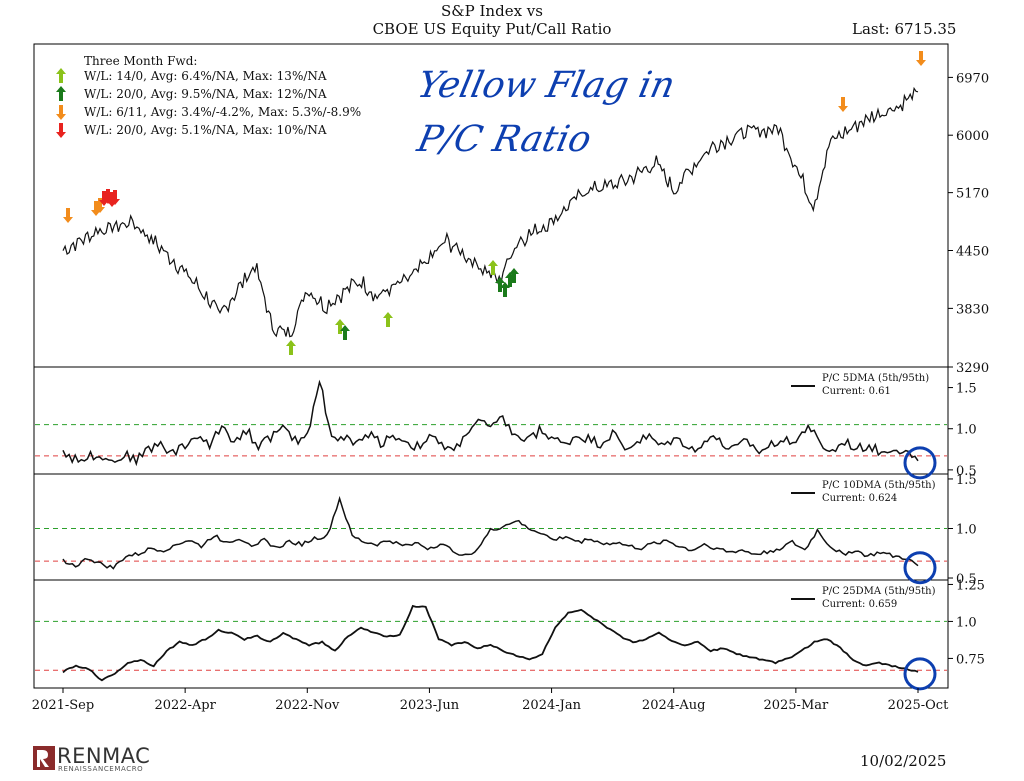  I want to click on signal-arrow-6-shape, so click(115, 197).